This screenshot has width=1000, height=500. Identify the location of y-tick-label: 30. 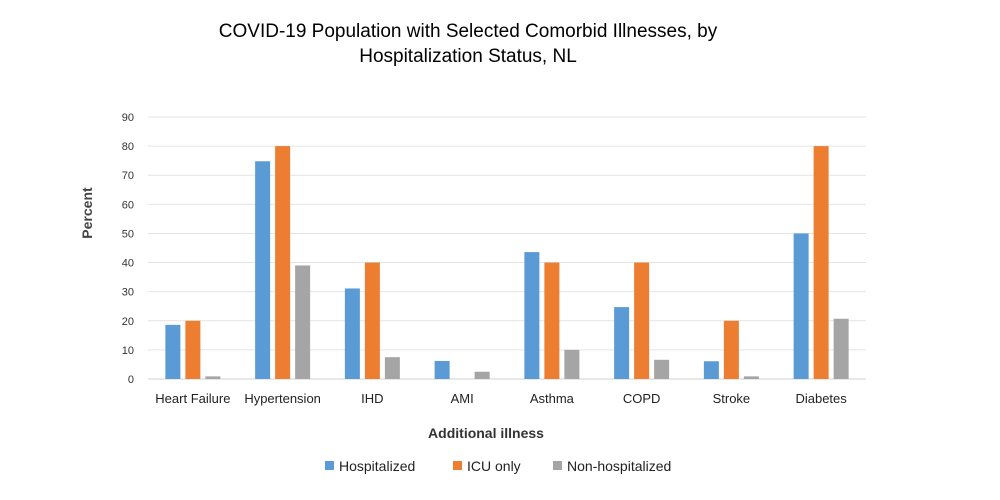
(128, 293).